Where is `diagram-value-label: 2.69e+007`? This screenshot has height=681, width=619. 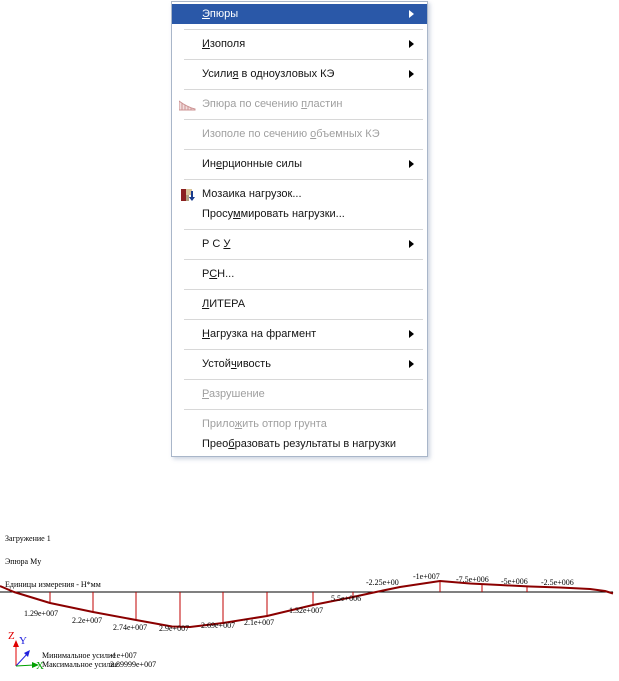
diagram-value-label: 2.69e+007 is located at coordinates (218, 625).